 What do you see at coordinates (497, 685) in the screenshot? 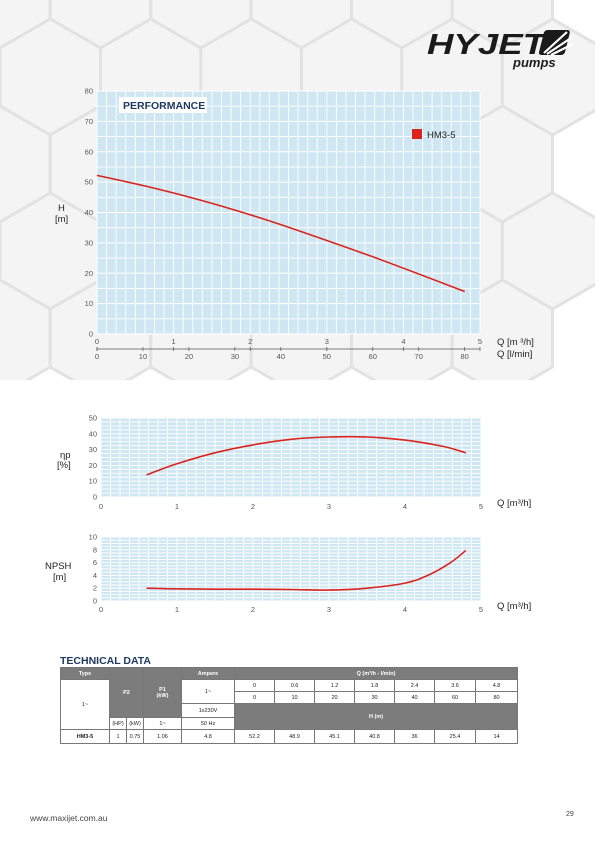
I see `q-m3h-cell: 4.8` at bounding box center [497, 685].